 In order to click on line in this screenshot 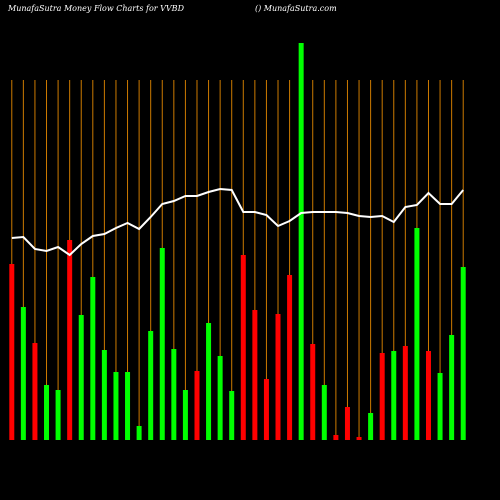, I will do `click(237, 222)`.